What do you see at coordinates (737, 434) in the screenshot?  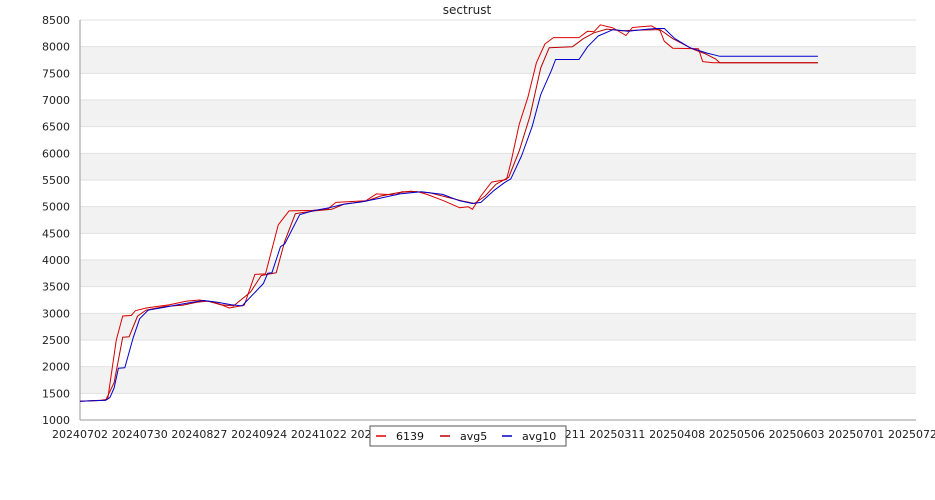 I see `x-tick-label: 20250506` at bounding box center [737, 434].